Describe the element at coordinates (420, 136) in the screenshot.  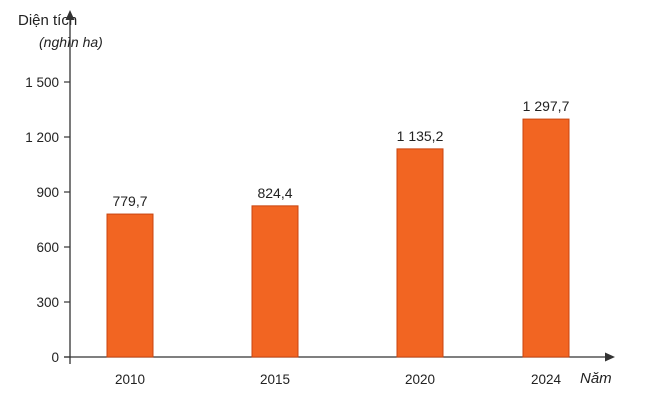
I see `value-label: 1 135,2` at that location.